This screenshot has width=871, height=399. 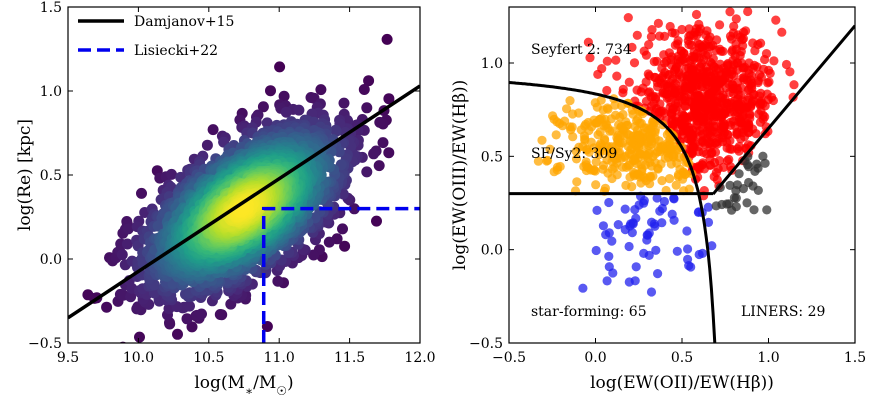 What do you see at coordinates (243, 385) in the screenshot?
I see `left-x-axis-label: log(M∗/M☉)` at bounding box center [243, 385].